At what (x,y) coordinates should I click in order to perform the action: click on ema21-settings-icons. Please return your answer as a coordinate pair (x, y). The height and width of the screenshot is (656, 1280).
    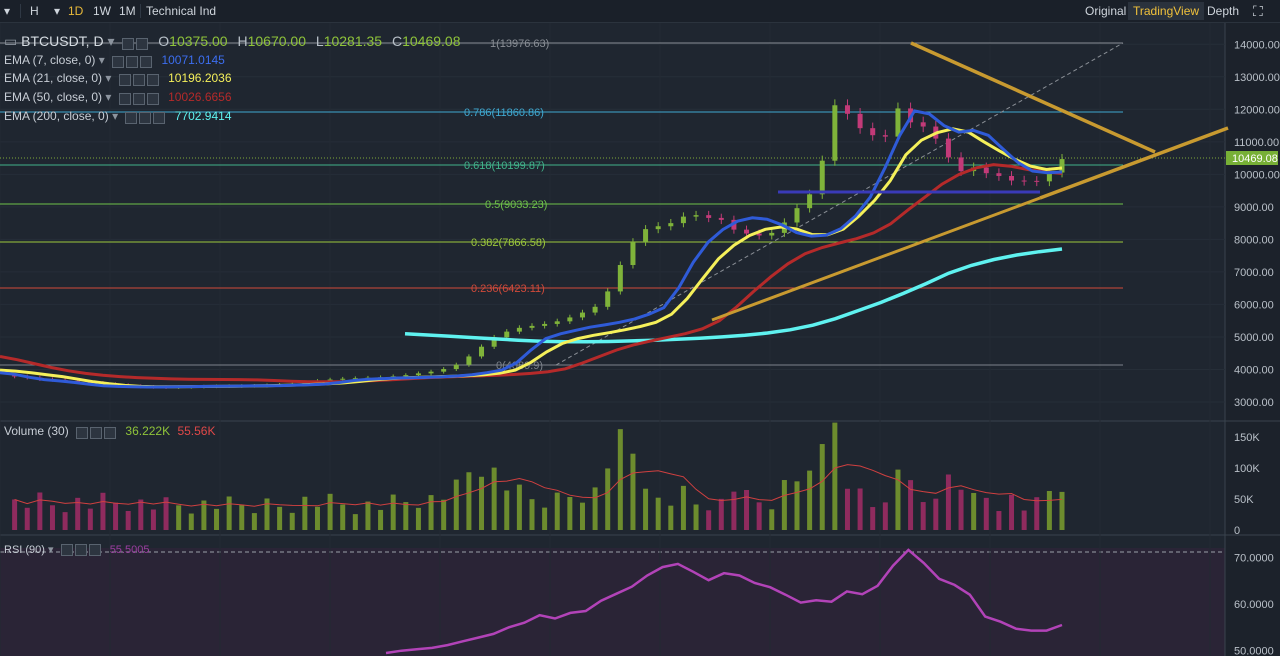
    Looking at the image, I should click on (139, 79).